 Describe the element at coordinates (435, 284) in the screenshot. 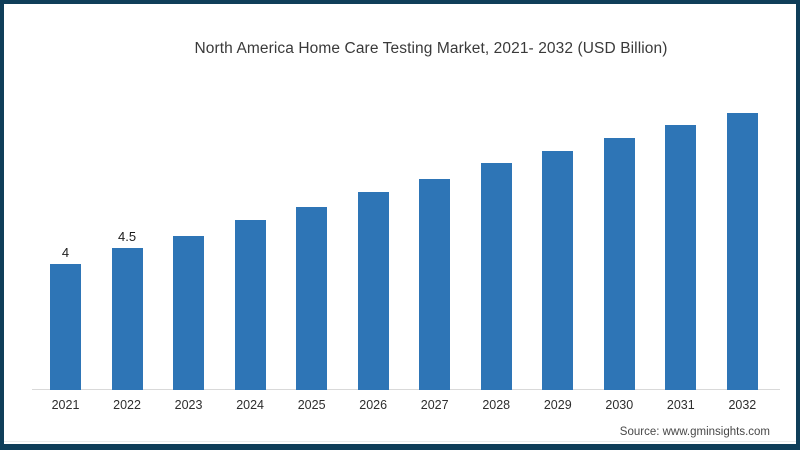

I see `bar-2027` at that location.